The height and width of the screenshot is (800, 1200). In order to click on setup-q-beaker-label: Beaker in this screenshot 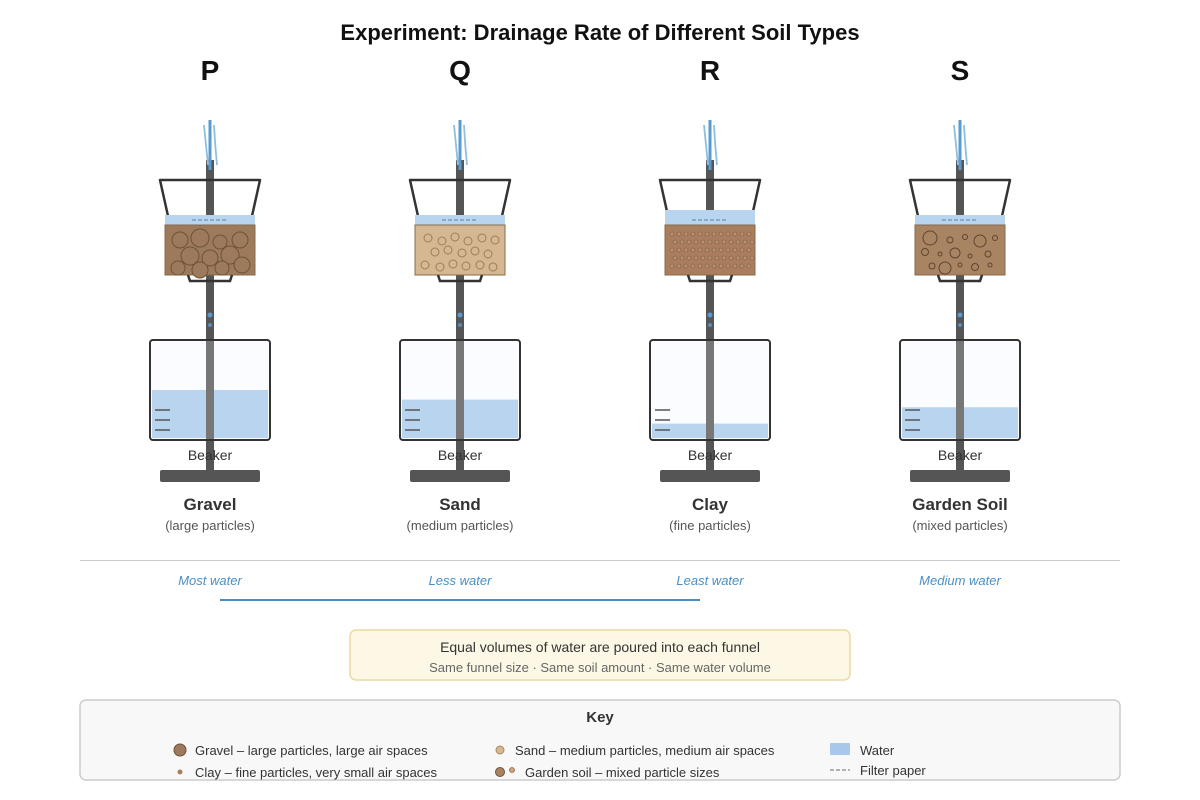, I will do `click(460, 455)`.